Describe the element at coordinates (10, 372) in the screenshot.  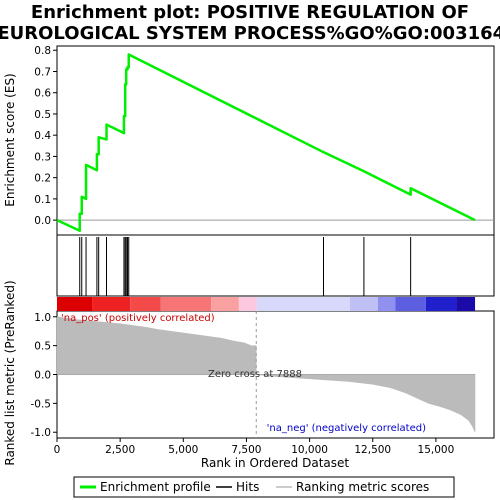
I see `y-axis-label-ranked: Ranked list metric (PreRanked)` at that location.